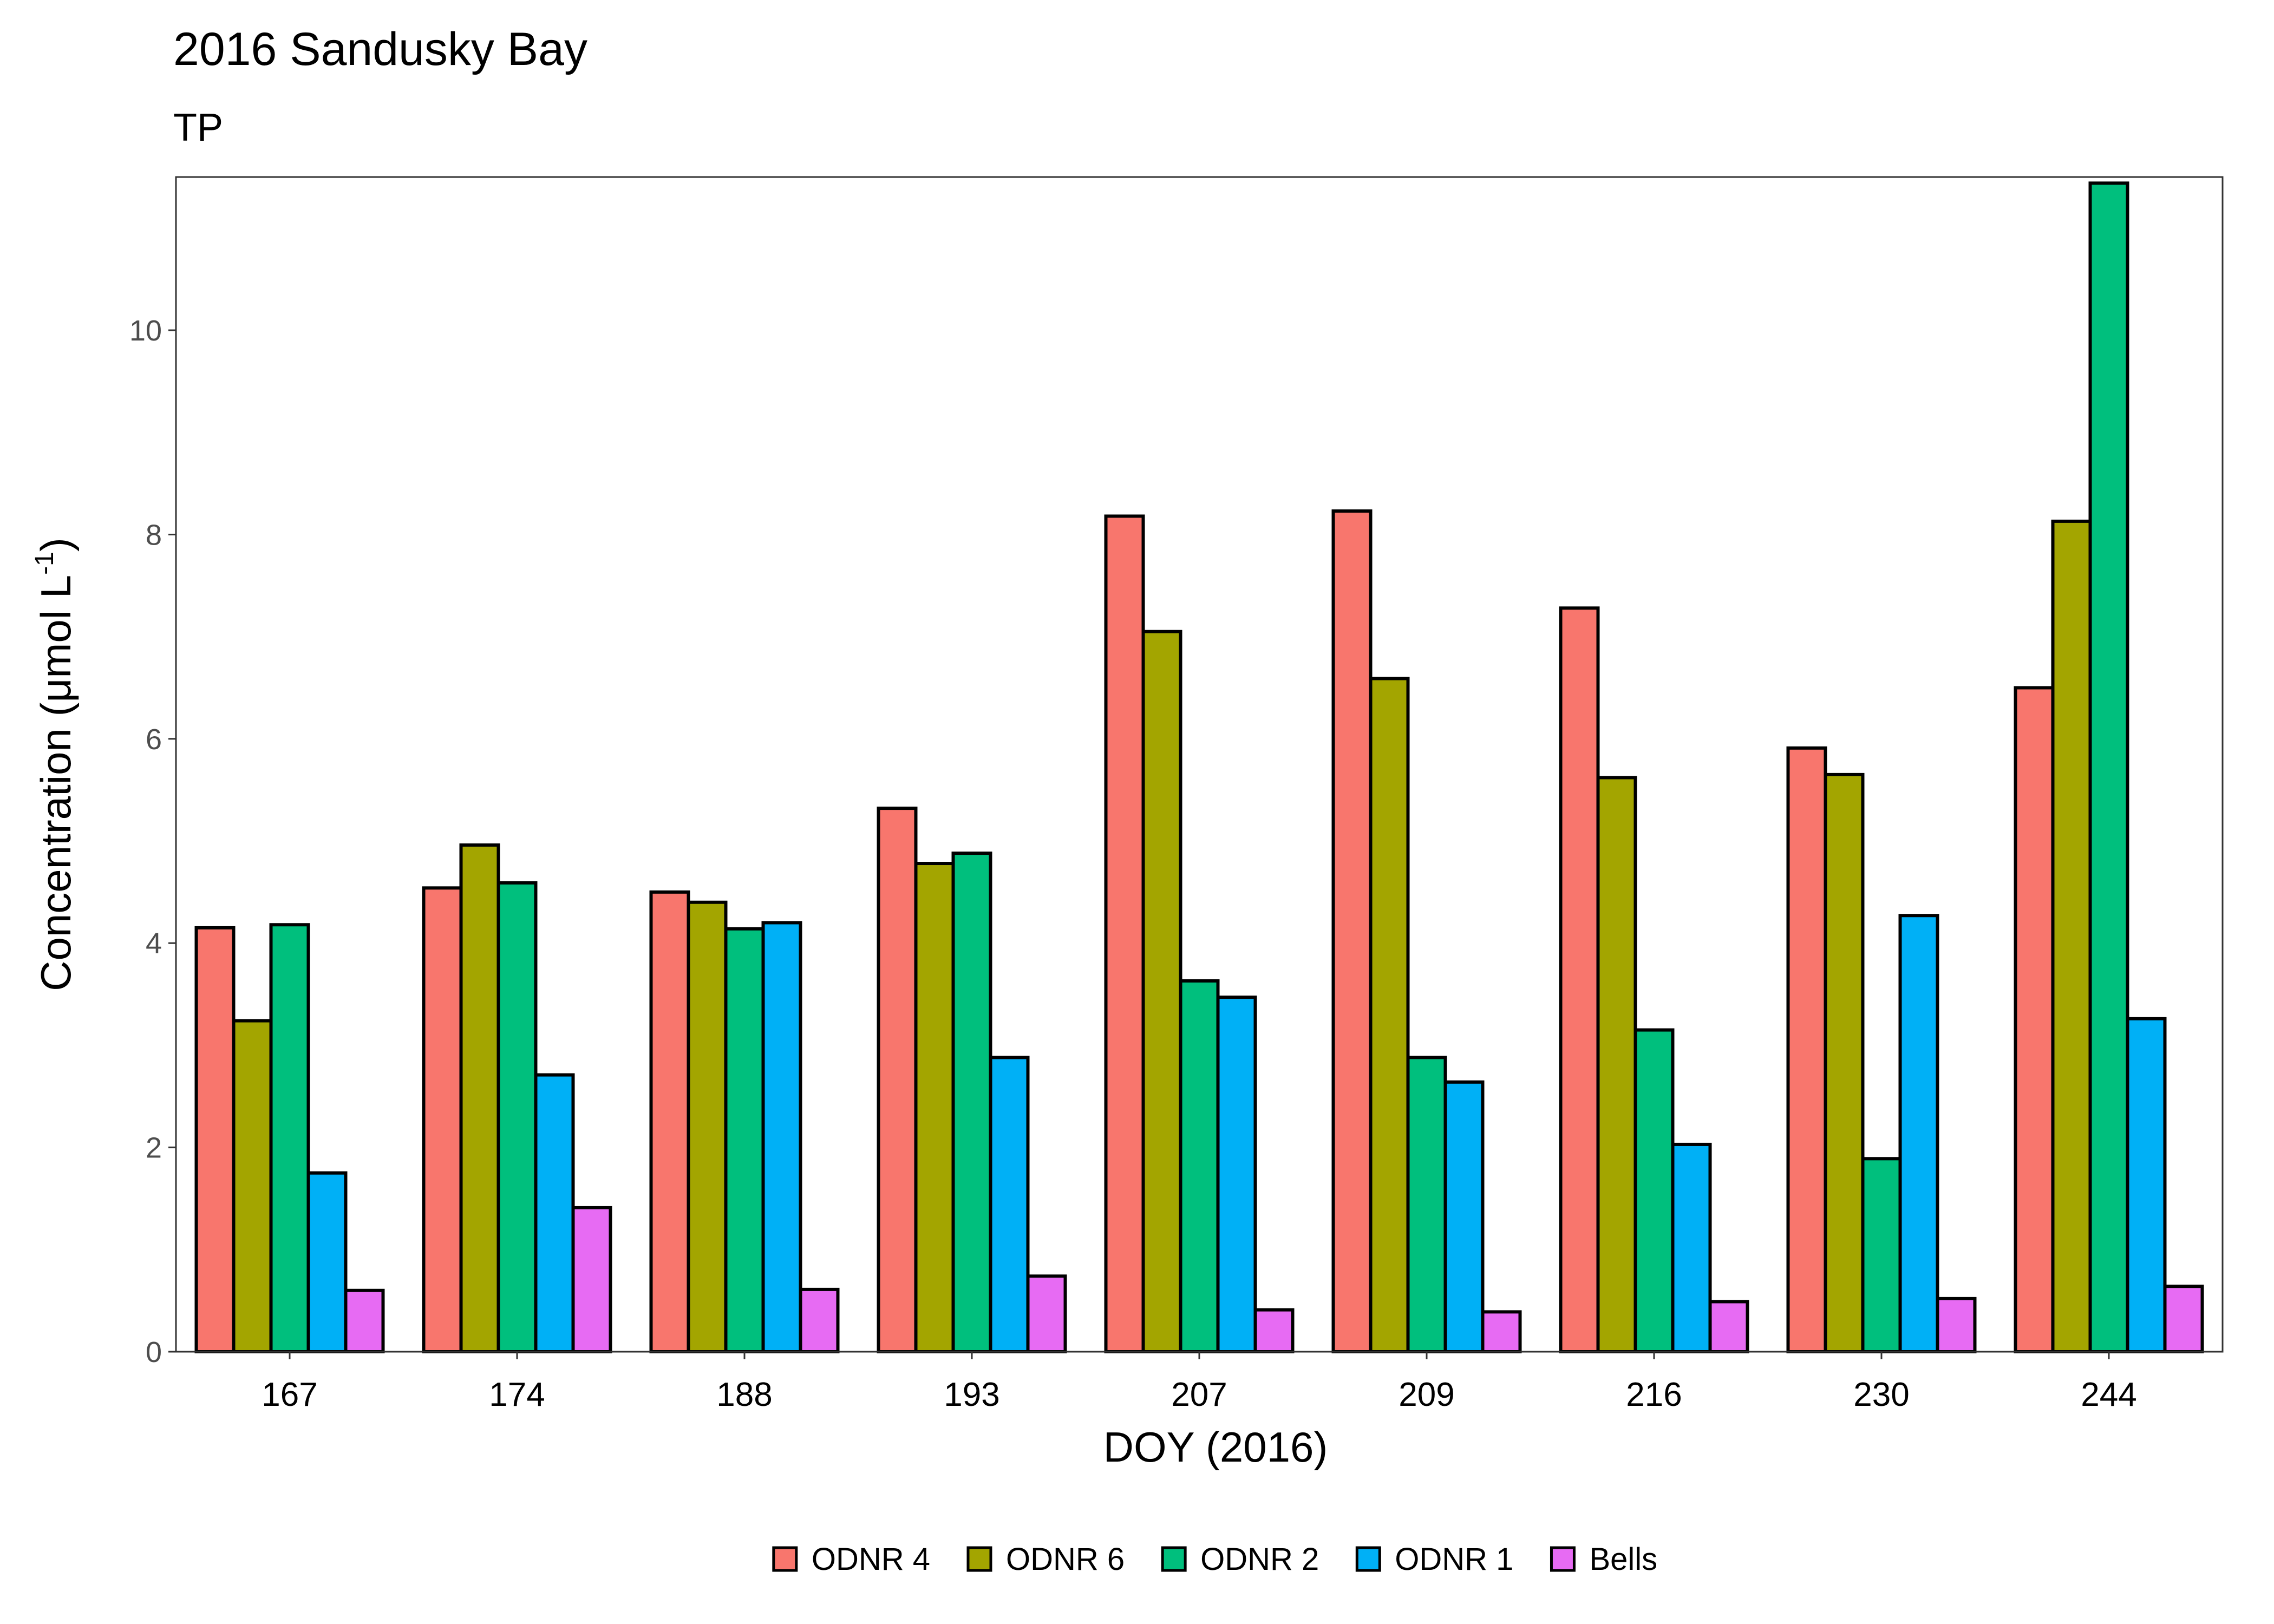 The height and width of the screenshot is (1624, 2274). I want to click on legend-label-bells: Bells, so click(1623, 1560).